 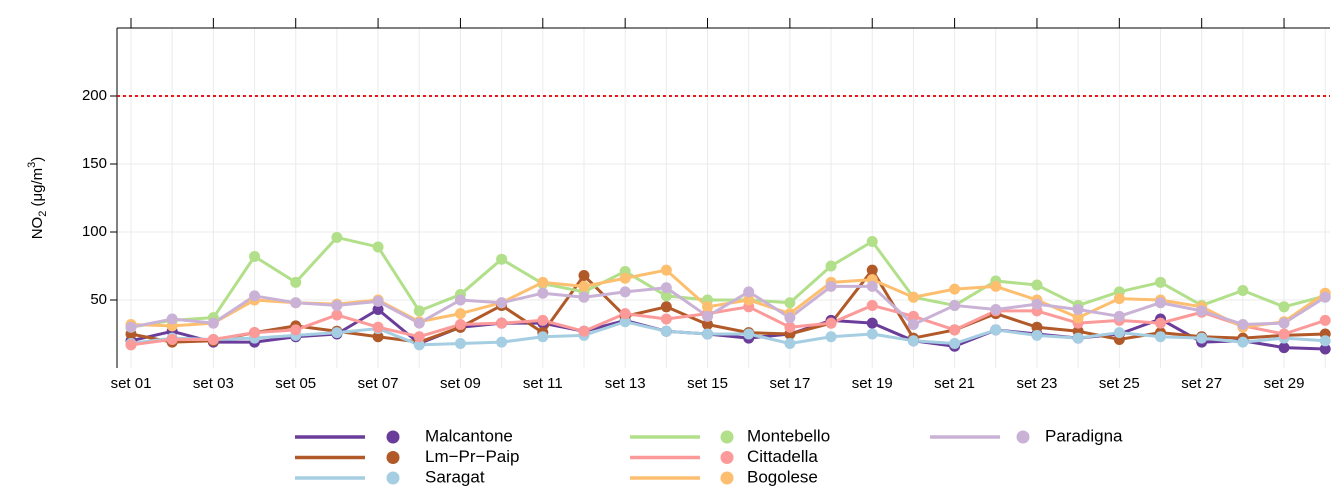 I want to click on legend-label: Malcantone, so click(x=469, y=435).